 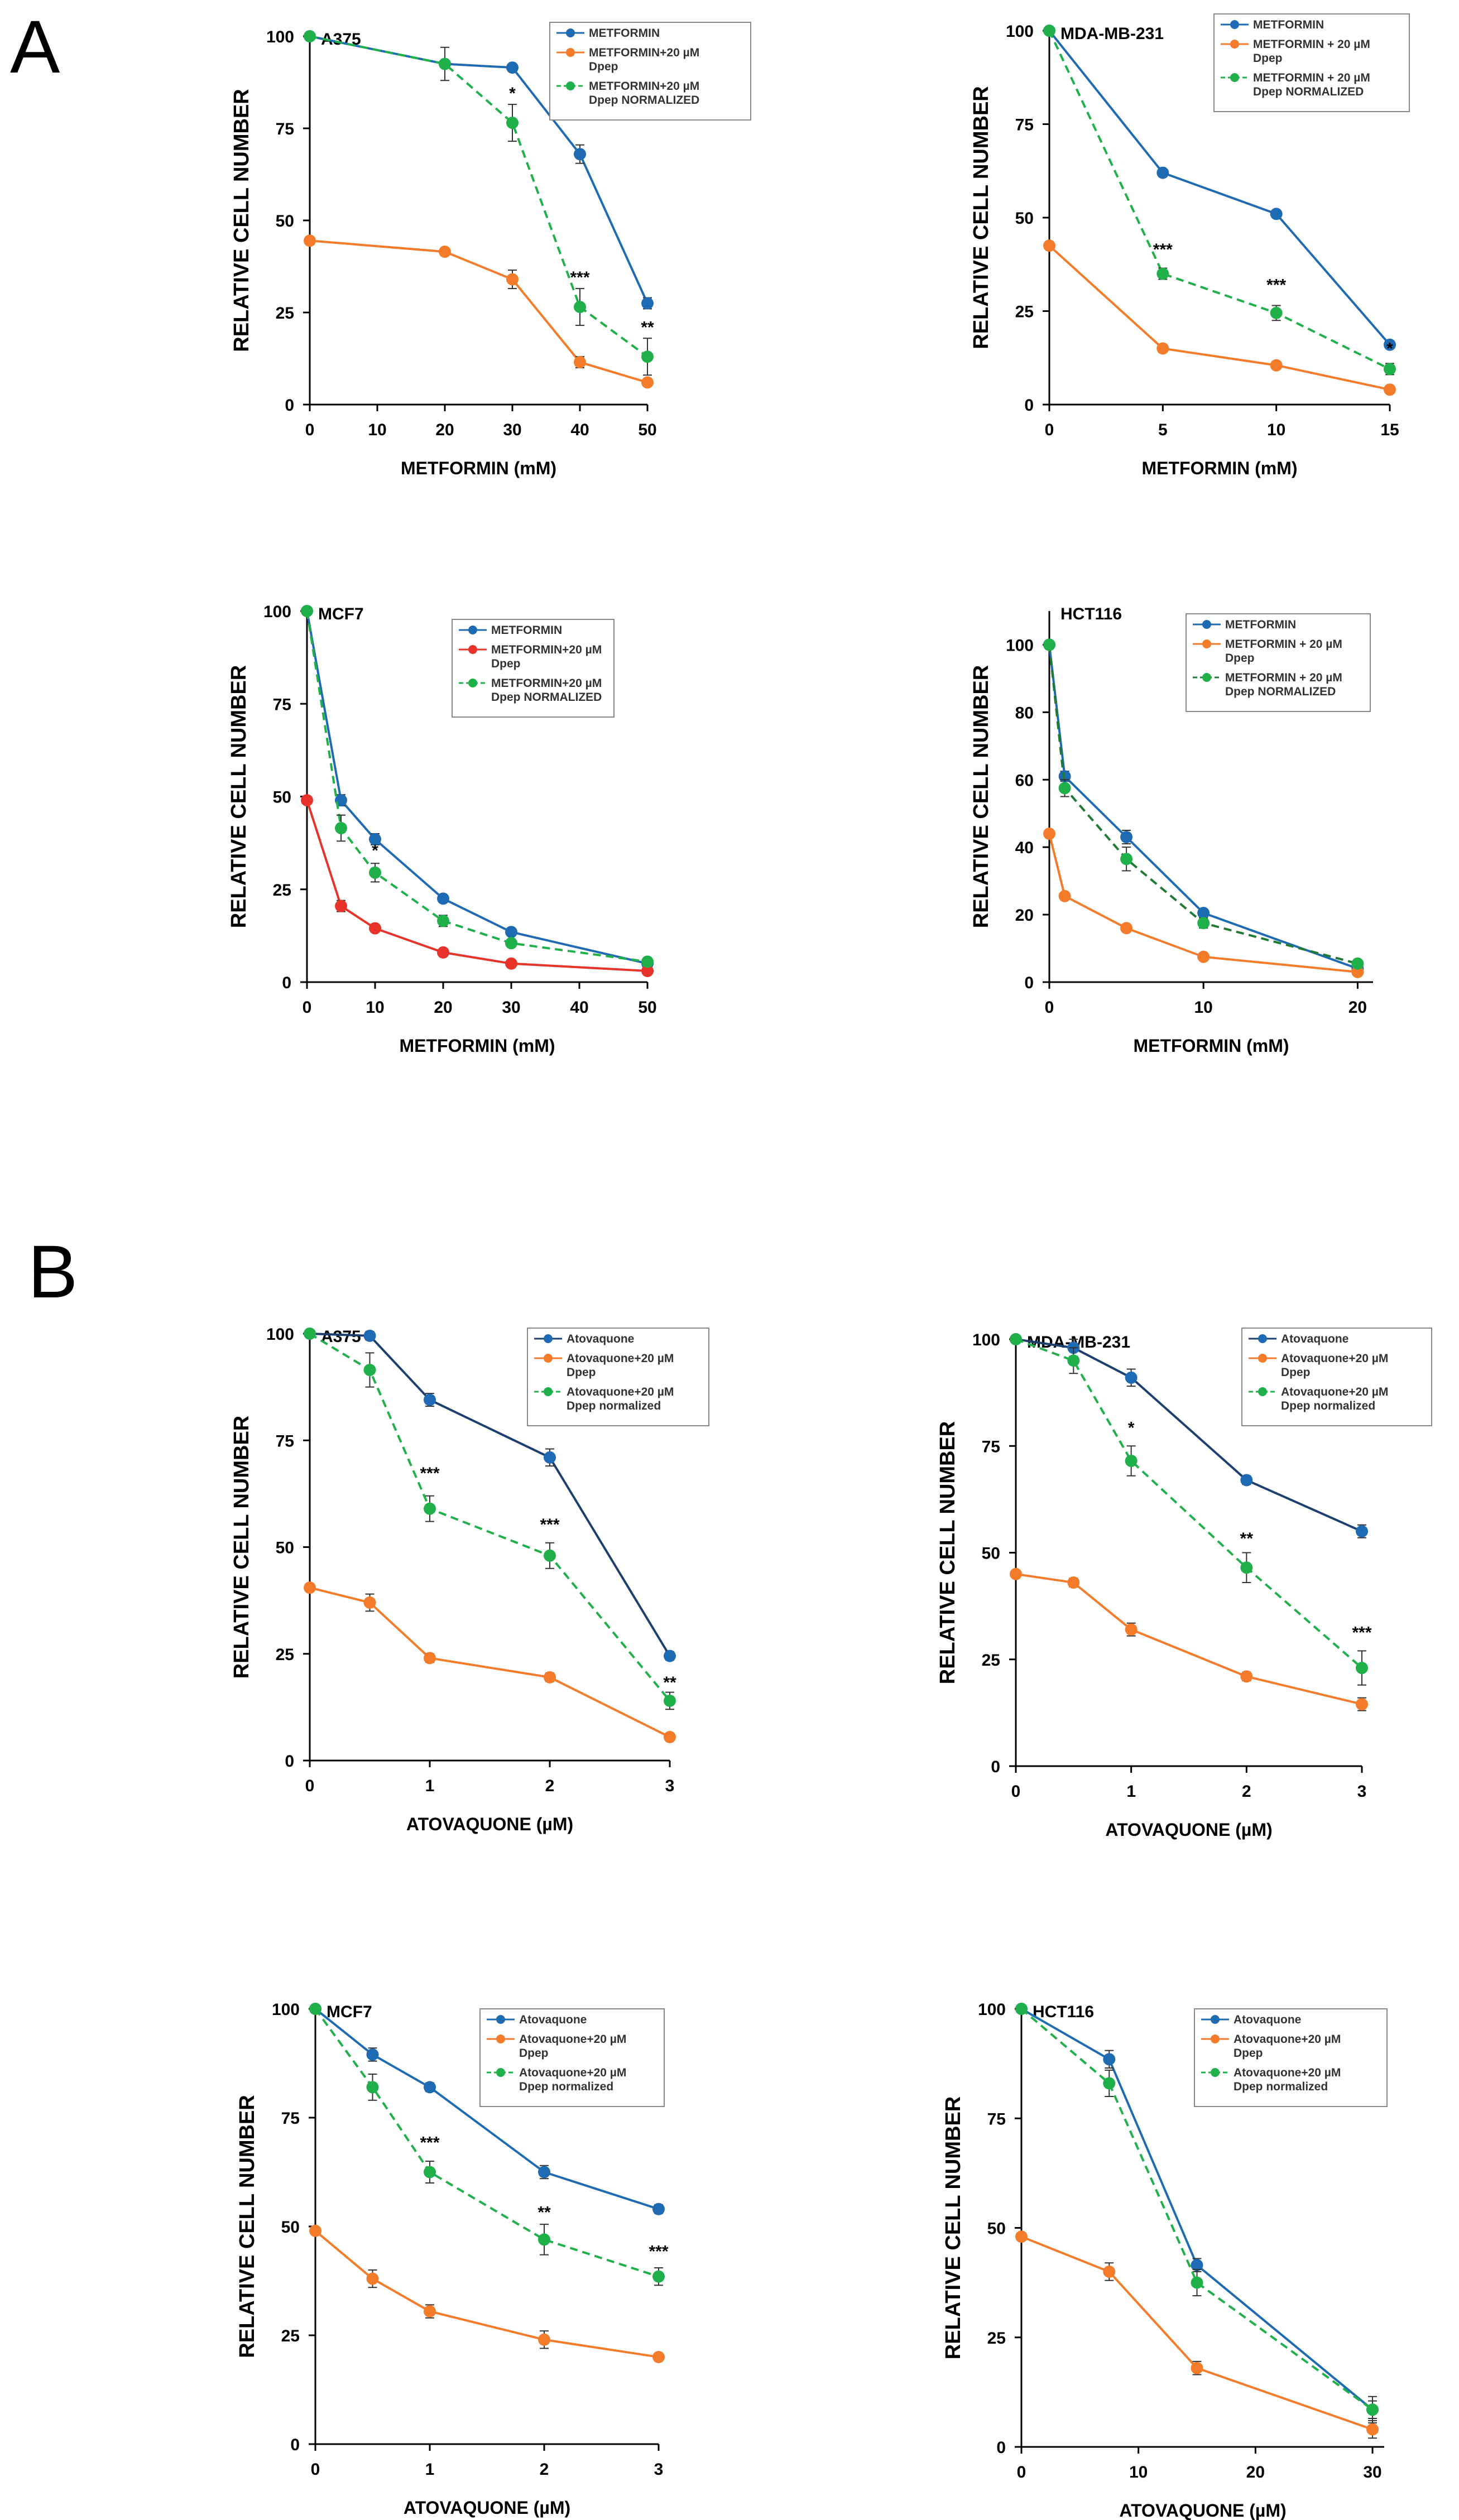 What do you see at coordinates (310, 430) in the screenshot?
I see `x-tick-label: 0` at bounding box center [310, 430].